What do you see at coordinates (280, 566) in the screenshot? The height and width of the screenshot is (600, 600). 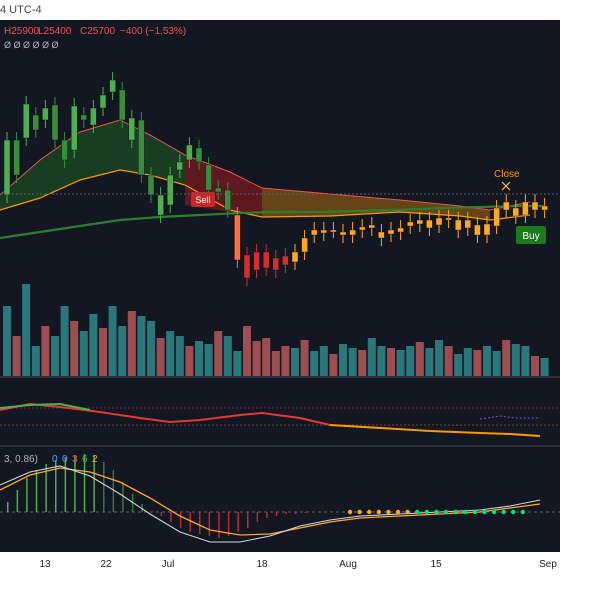 I see `time-axis` at bounding box center [280, 566].